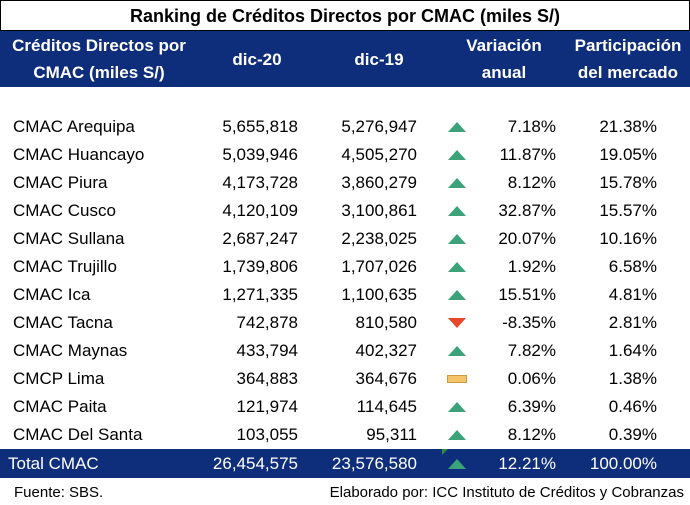 The image size is (690, 505). Describe the element at coordinates (527, 154) in the screenshot. I see `cell-var: 11.87%` at that location.